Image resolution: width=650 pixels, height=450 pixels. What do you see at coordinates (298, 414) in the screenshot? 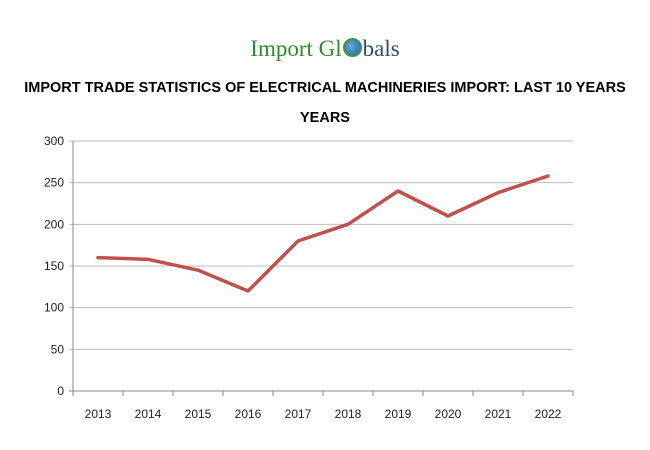
I see `x-tick-label: 2017` at bounding box center [298, 414].